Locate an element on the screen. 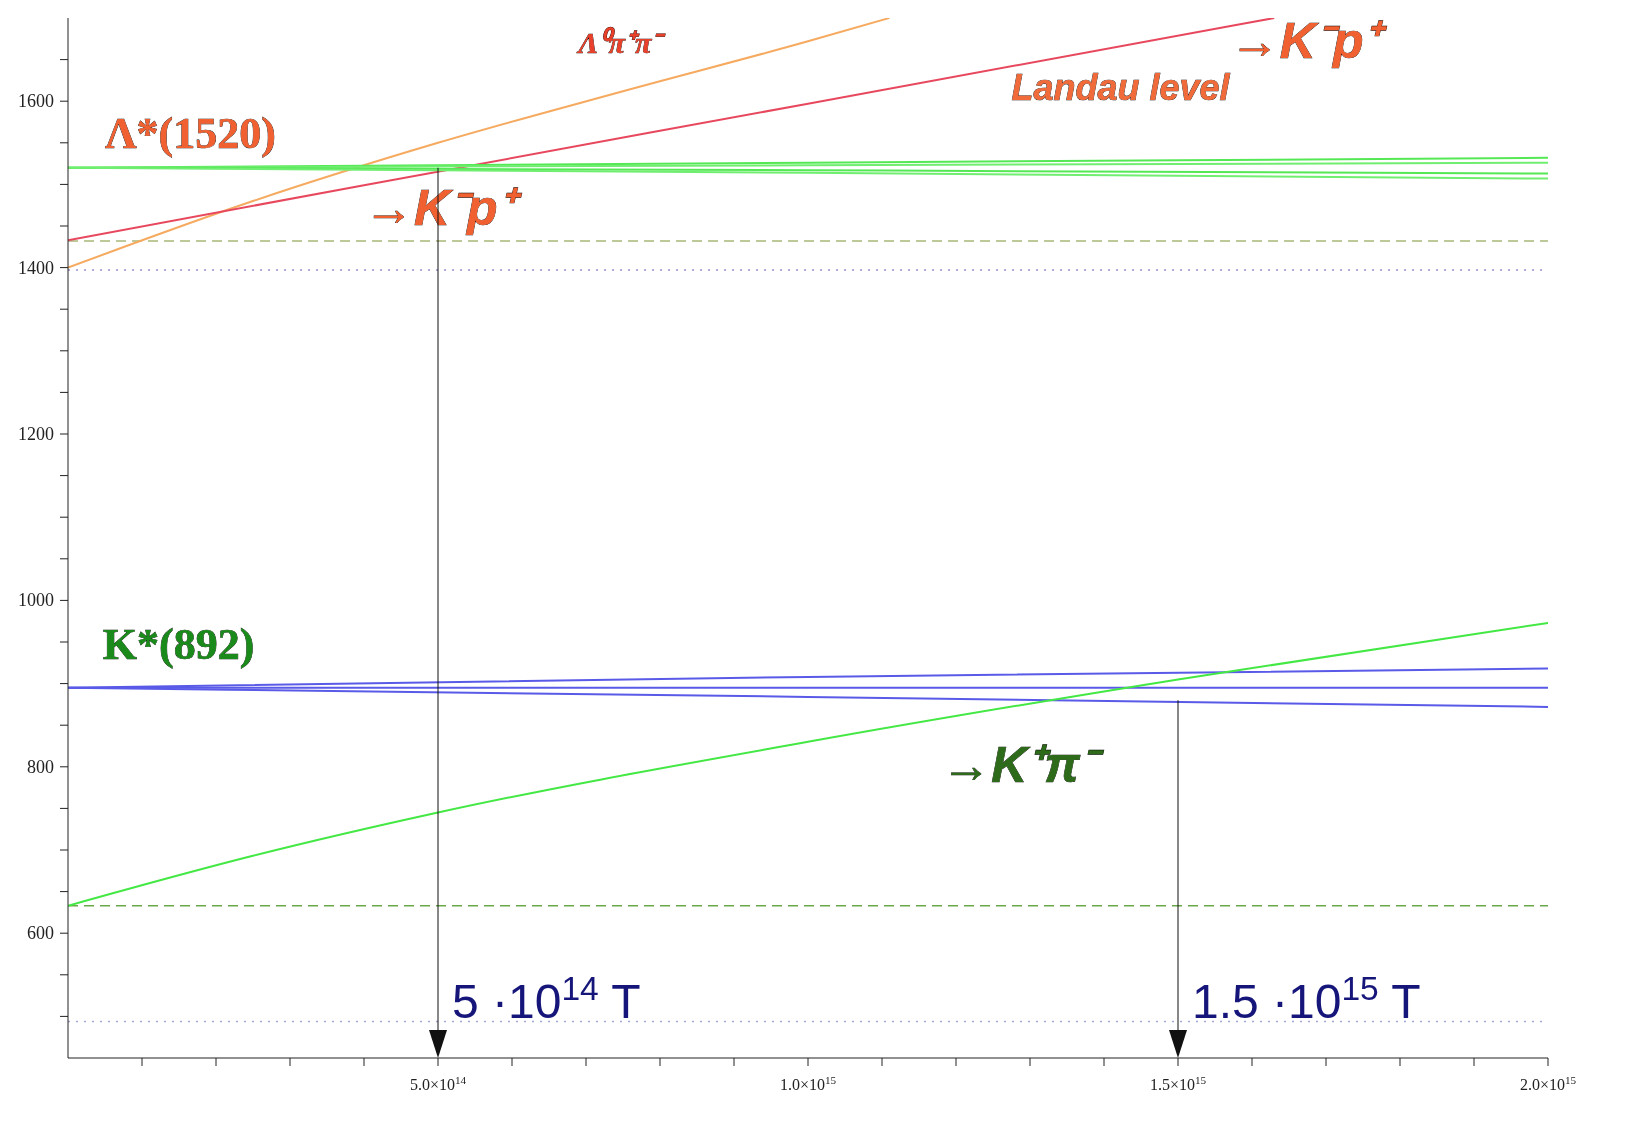 The height and width of the screenshot is (1129, 1647). annotation: Λ*(1520) is located at coordinates (190, 134).